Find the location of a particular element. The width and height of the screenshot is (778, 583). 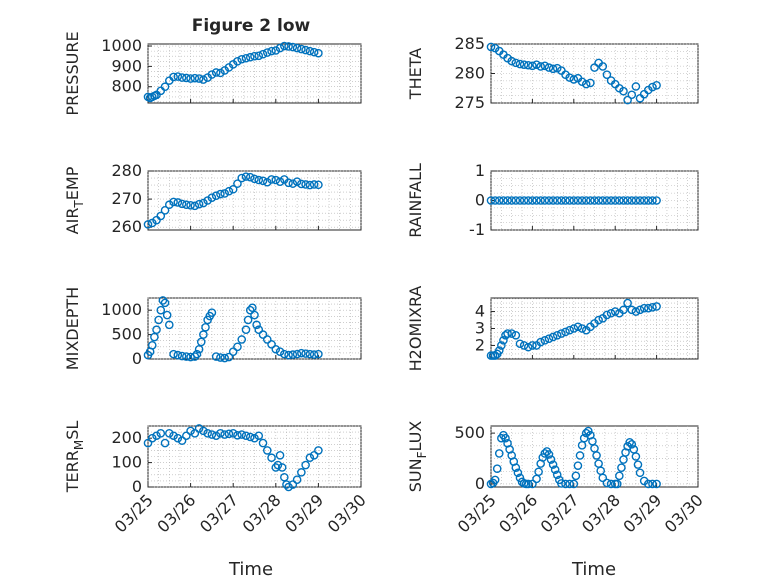

y-axis-label-rainfall: RAINFALL is located at coordinates (415, 200).